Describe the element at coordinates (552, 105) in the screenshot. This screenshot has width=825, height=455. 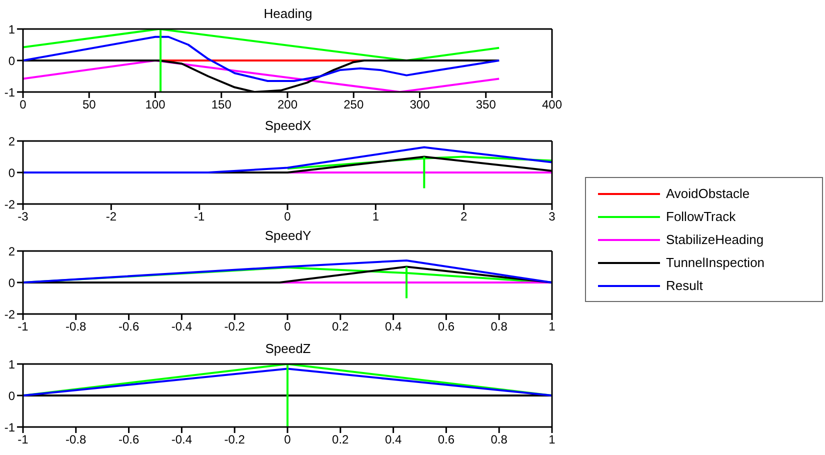
I see `x-tick-label: 400` at that location.